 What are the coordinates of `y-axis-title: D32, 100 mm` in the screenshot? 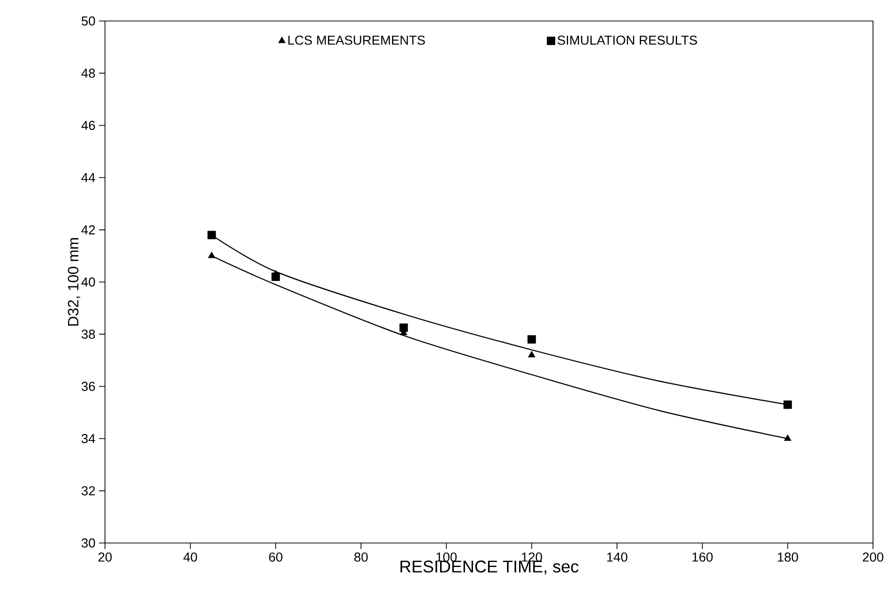 It's located at (74, 282).